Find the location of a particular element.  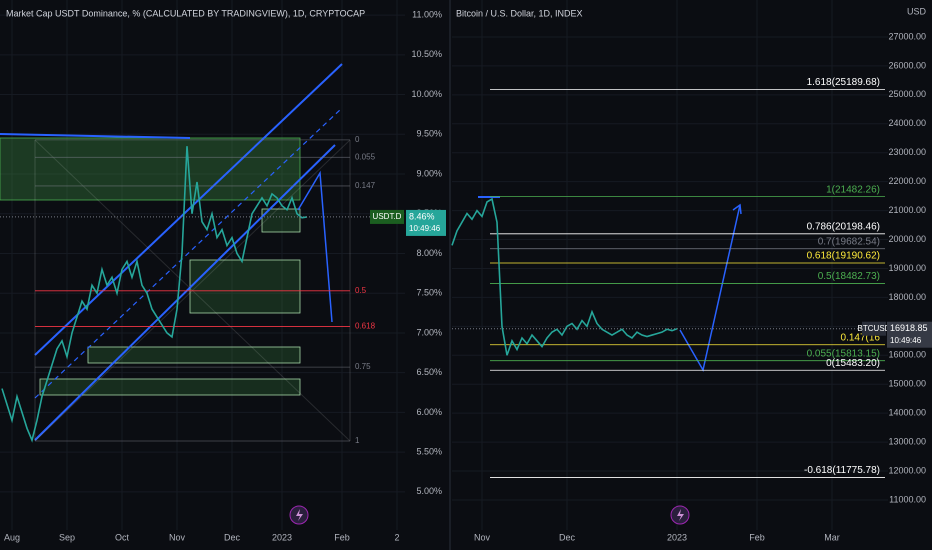

y-tick-label: 12000.00 is located at coordinates (907, 470).